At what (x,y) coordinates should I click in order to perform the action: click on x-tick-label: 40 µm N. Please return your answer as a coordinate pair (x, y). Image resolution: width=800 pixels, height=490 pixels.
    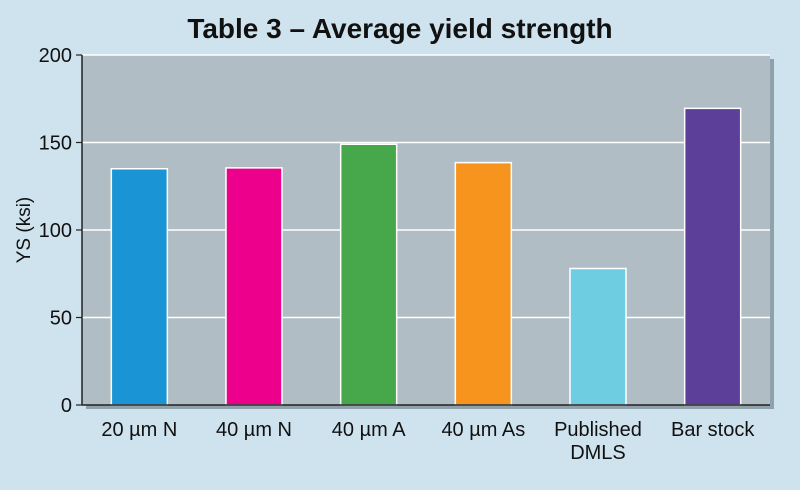
    Looking at the image, I should click on (254, 430).